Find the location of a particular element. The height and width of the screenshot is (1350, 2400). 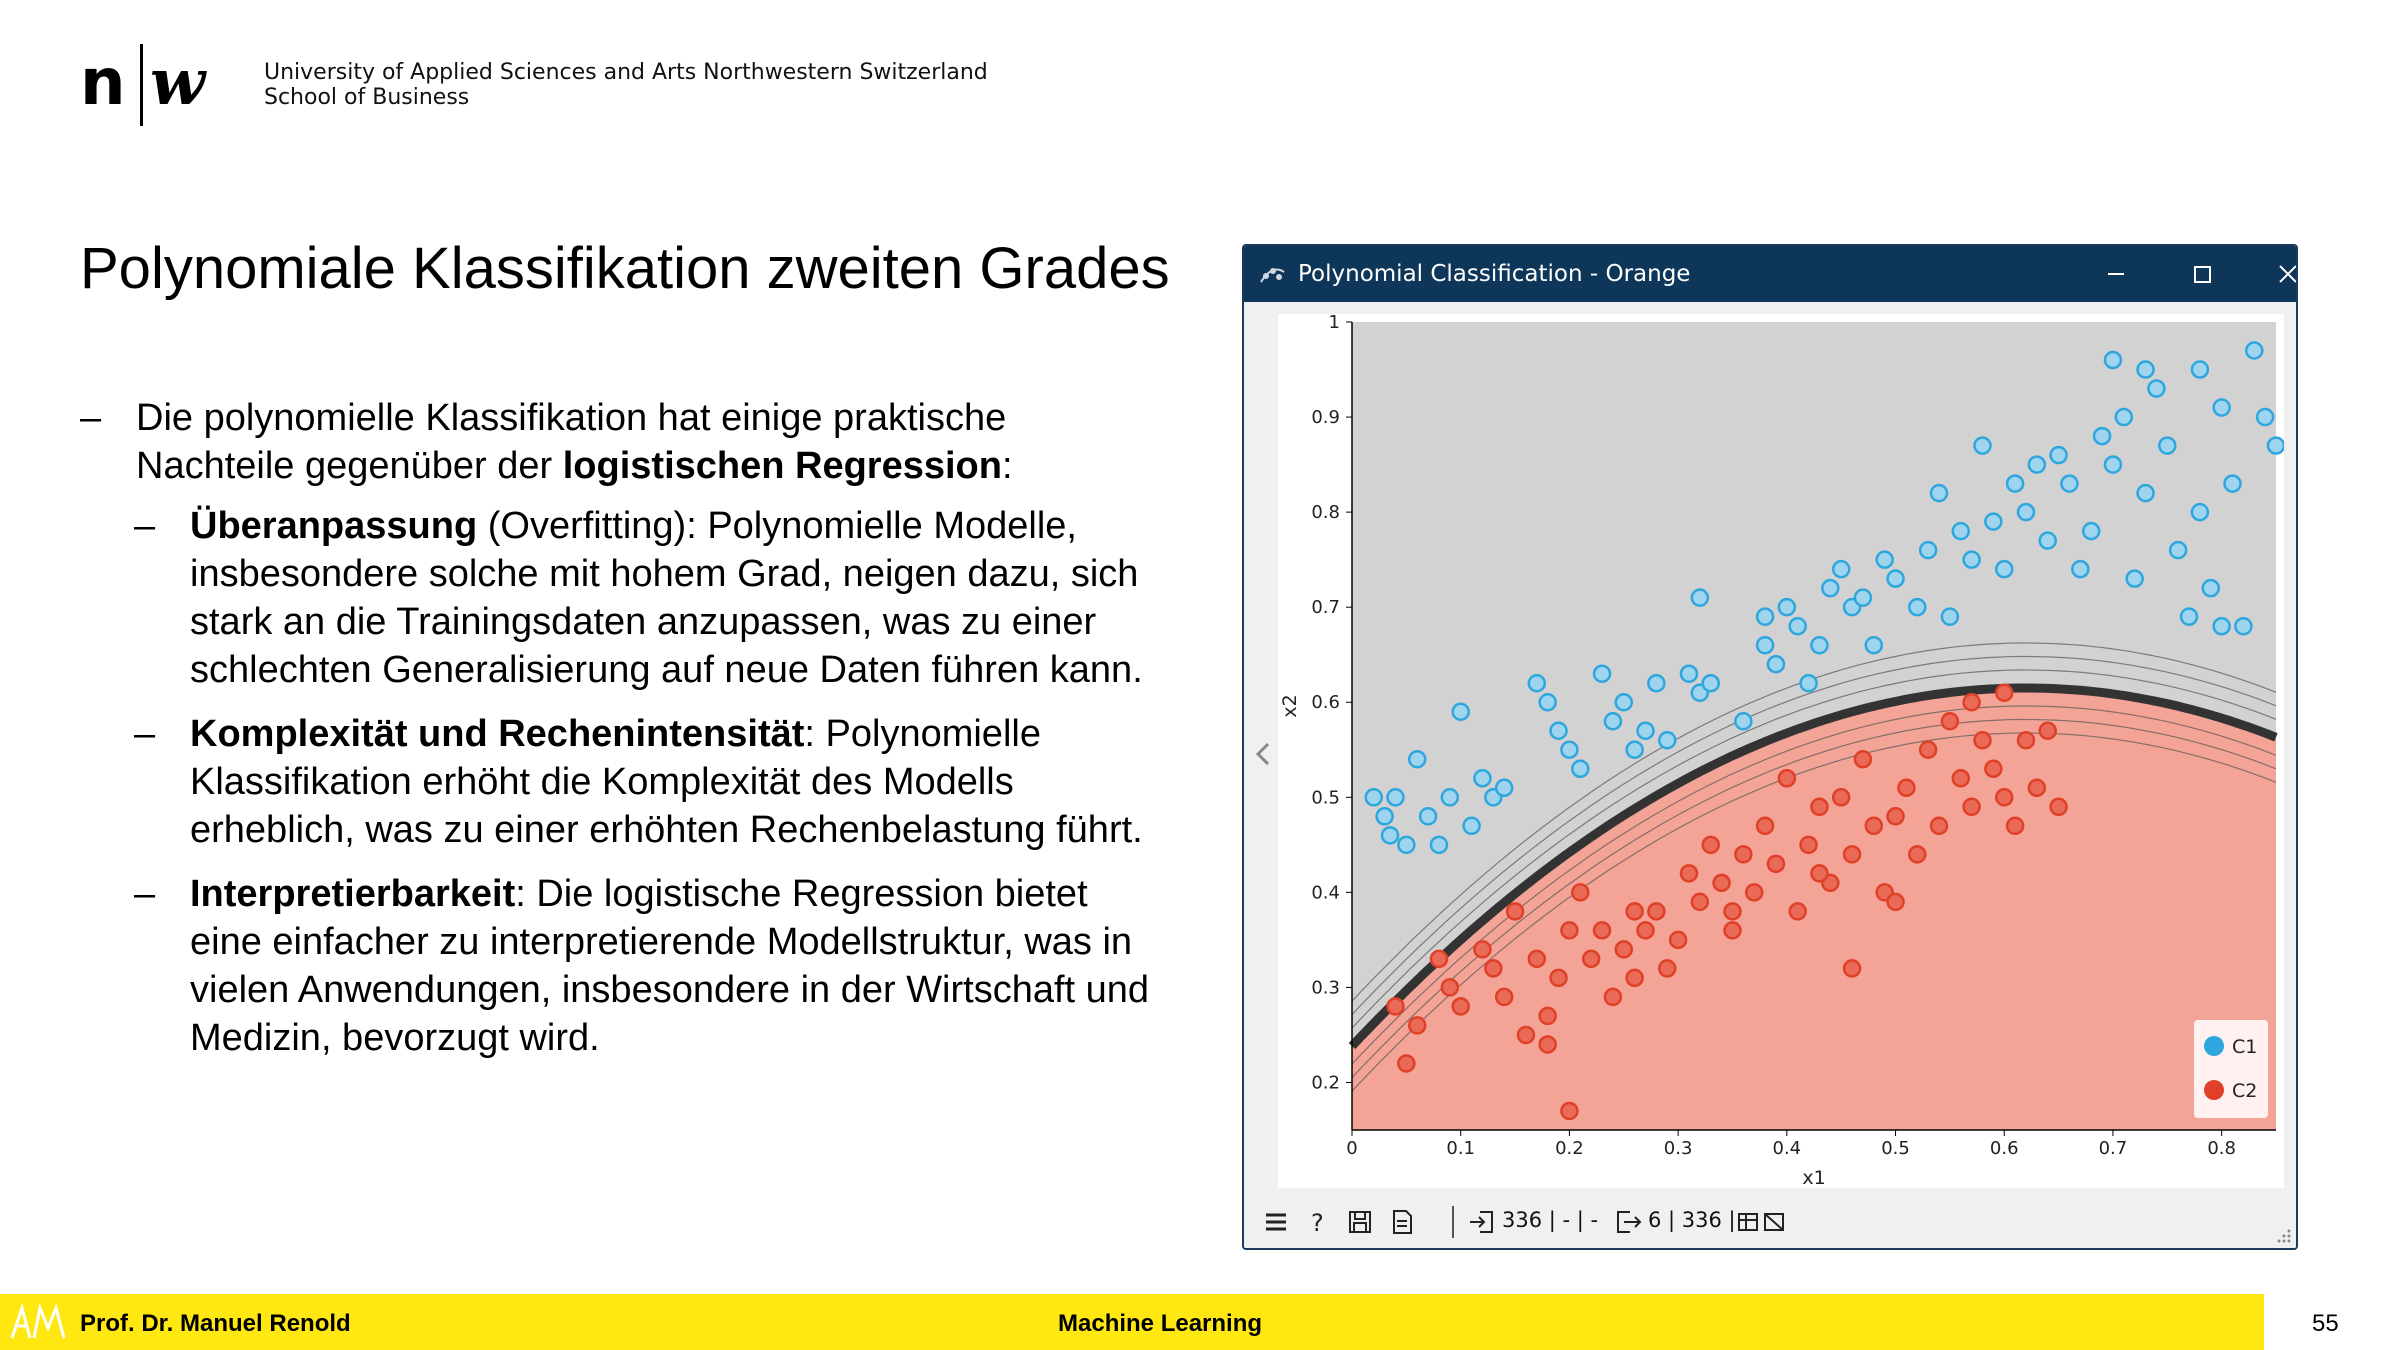

report-icon is located at coordinates (1402, 1222).